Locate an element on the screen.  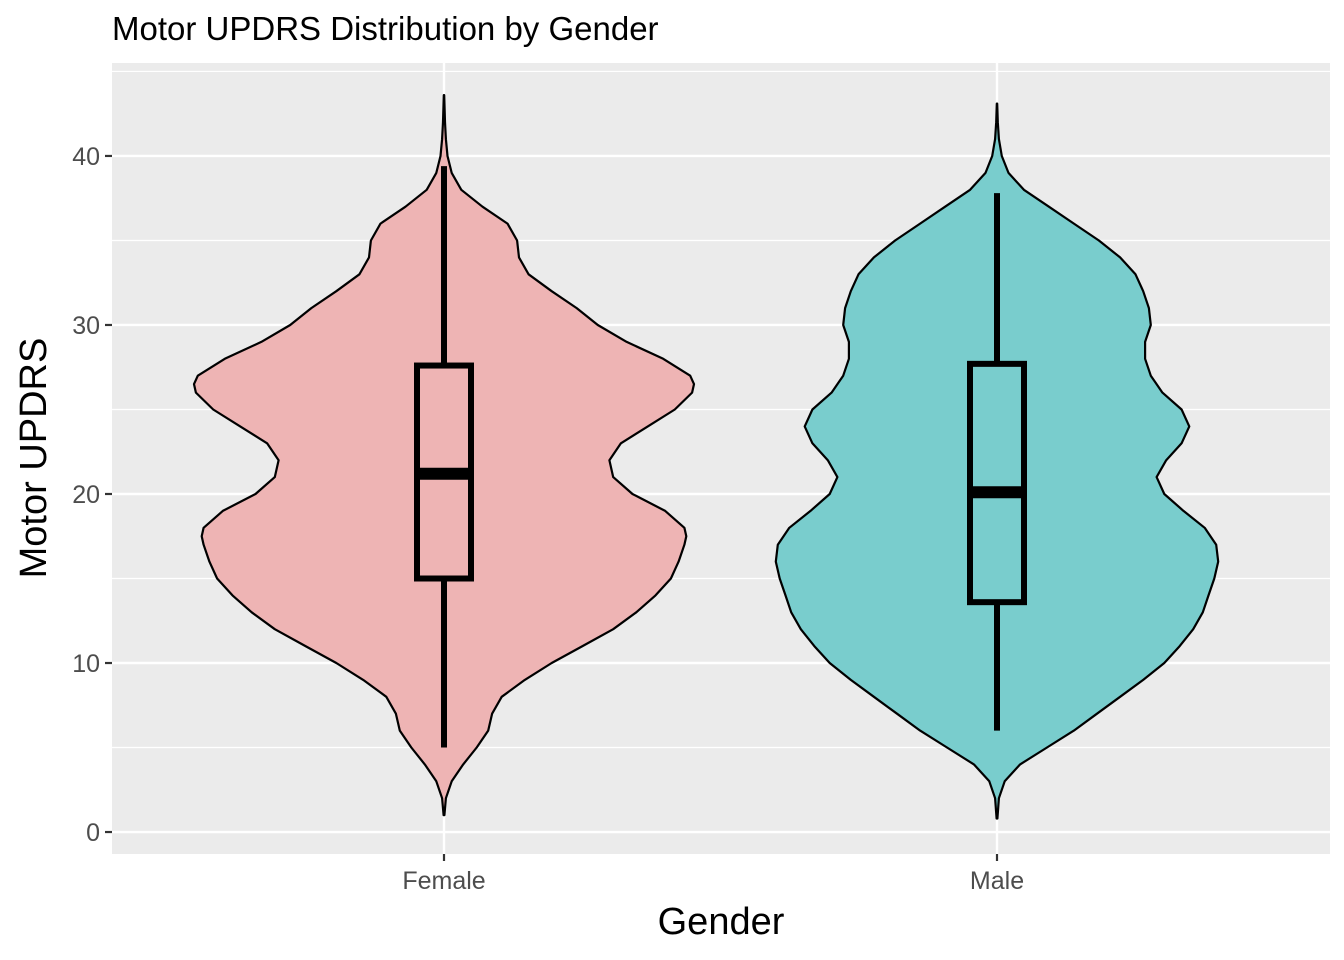
chart-title: Motor UPDRS Distribution by Gender is located at coordinates (385, 28).